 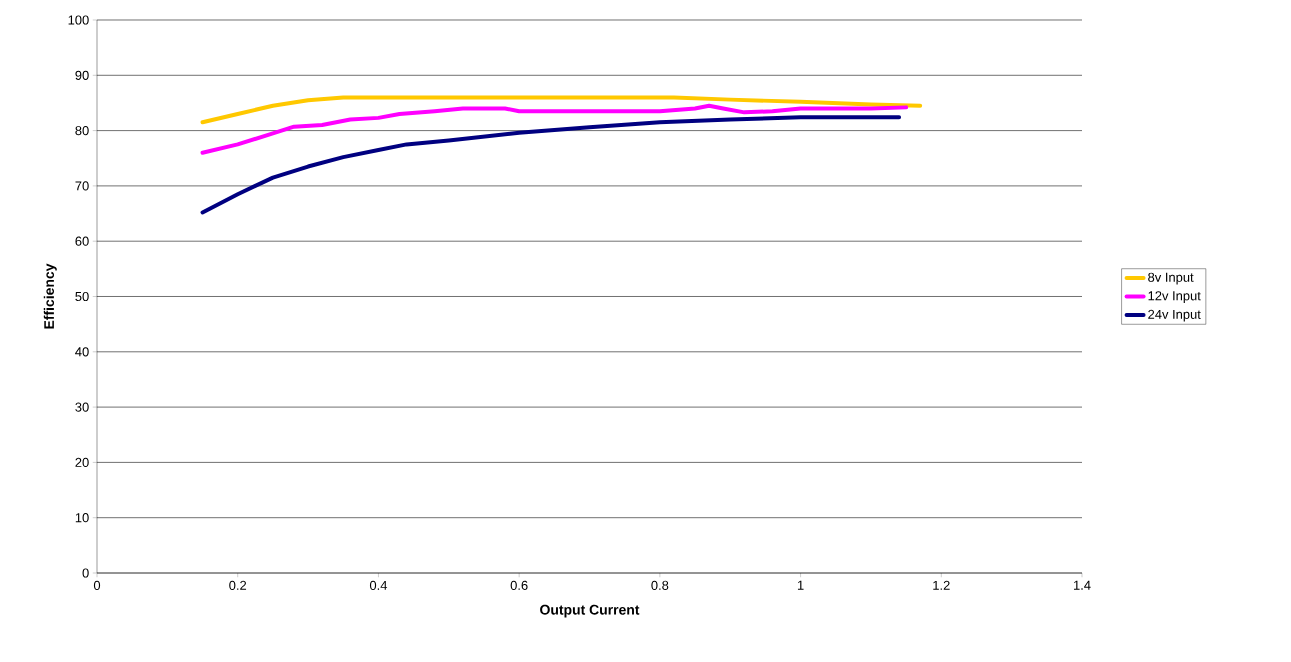 What do you see at coordinates (85, 573) in the screenshot?
I see `y-tick-label: 0` at bounding box center [85, 573].